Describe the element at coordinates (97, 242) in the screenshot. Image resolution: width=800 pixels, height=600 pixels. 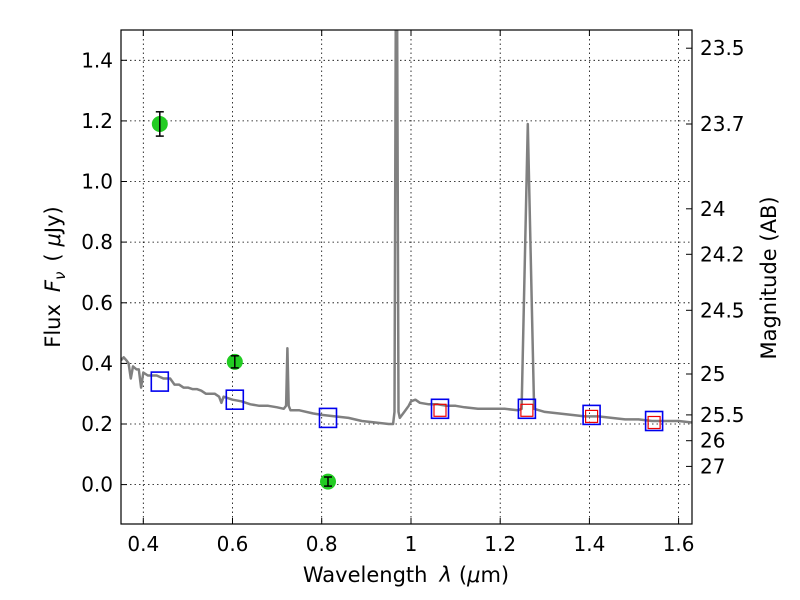
I see `y-tick-label: 0.8` at that location.